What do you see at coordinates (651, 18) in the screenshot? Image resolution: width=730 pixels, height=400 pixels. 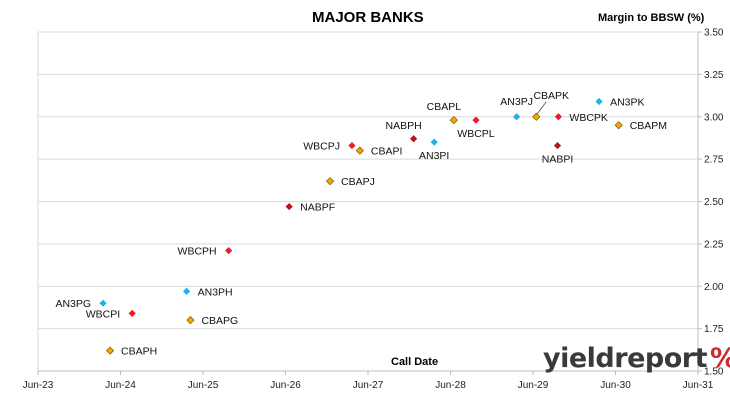 I see `y-axis-label: Margin to BBSW (%)` at bounding box center [651, 18].